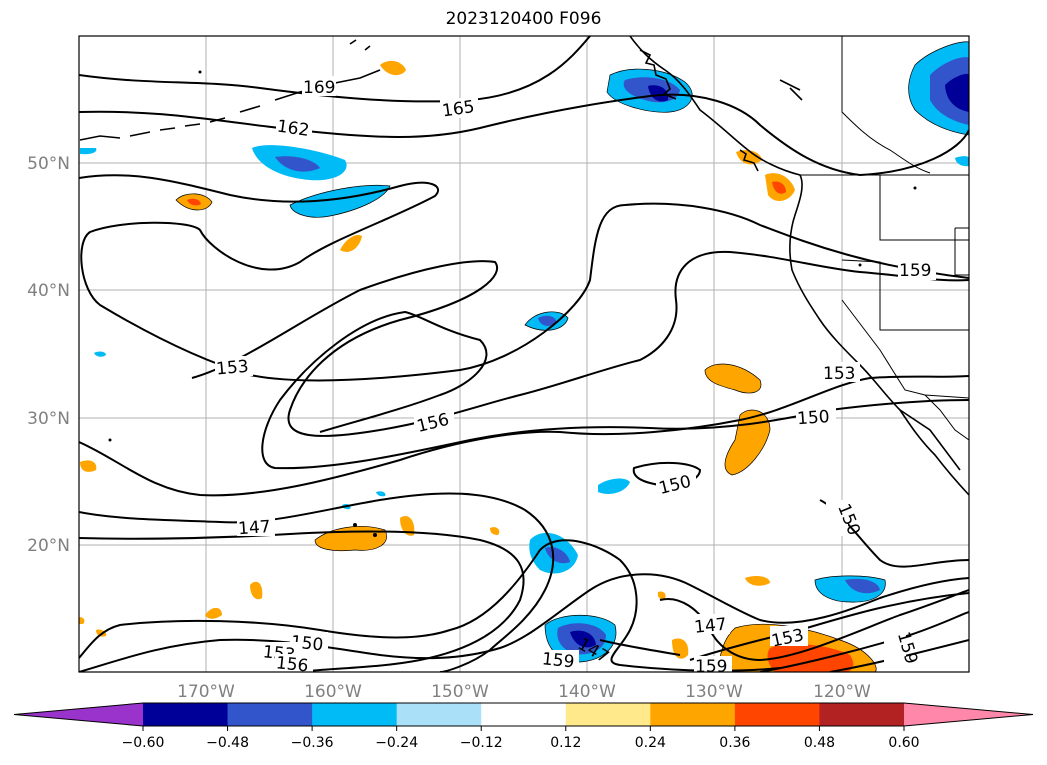 Image resolution: width=1047 pixels, height=765 pixels. Describe the element at coordinates (884, 238) in the screenshot. I see `borders` at that location.